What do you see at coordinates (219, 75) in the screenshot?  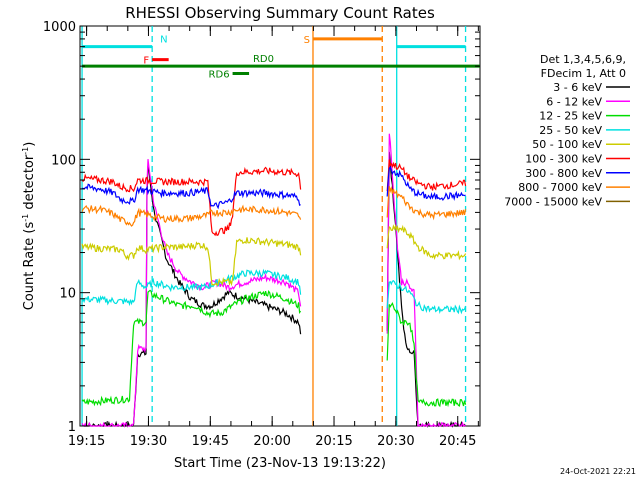 I see `state-bar-label: RD6` at bounding box center [219, 75].